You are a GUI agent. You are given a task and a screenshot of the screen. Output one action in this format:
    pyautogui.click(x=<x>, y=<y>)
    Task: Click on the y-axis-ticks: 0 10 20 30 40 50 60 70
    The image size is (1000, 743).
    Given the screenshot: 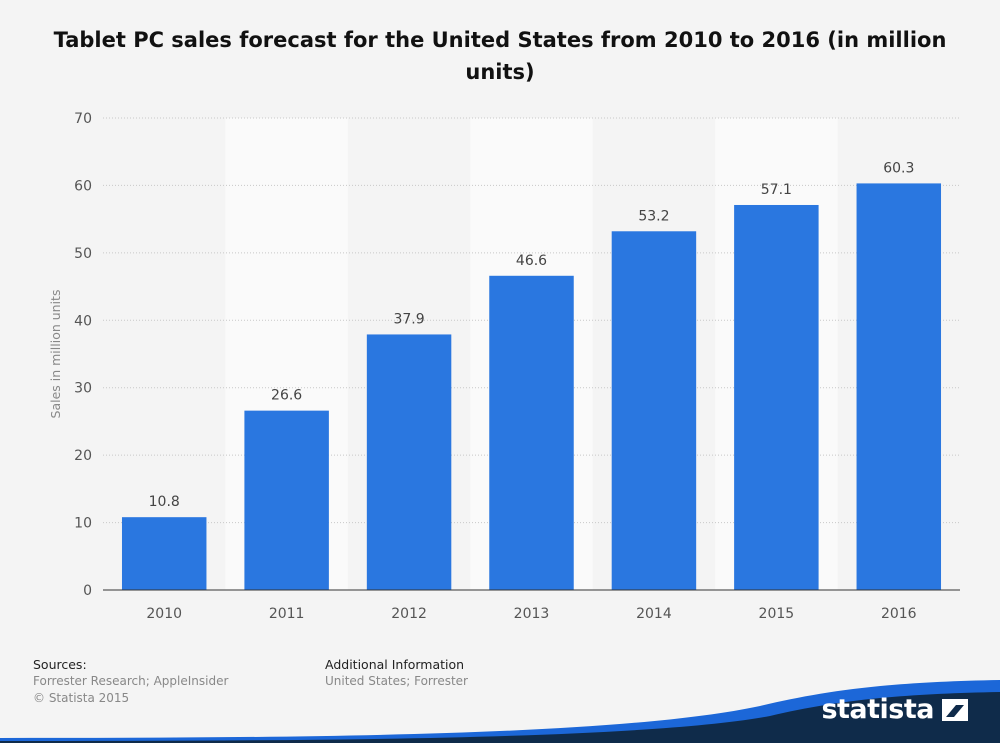 What is the action you would take?
    pyautogui.click(x=83, y=355)
    